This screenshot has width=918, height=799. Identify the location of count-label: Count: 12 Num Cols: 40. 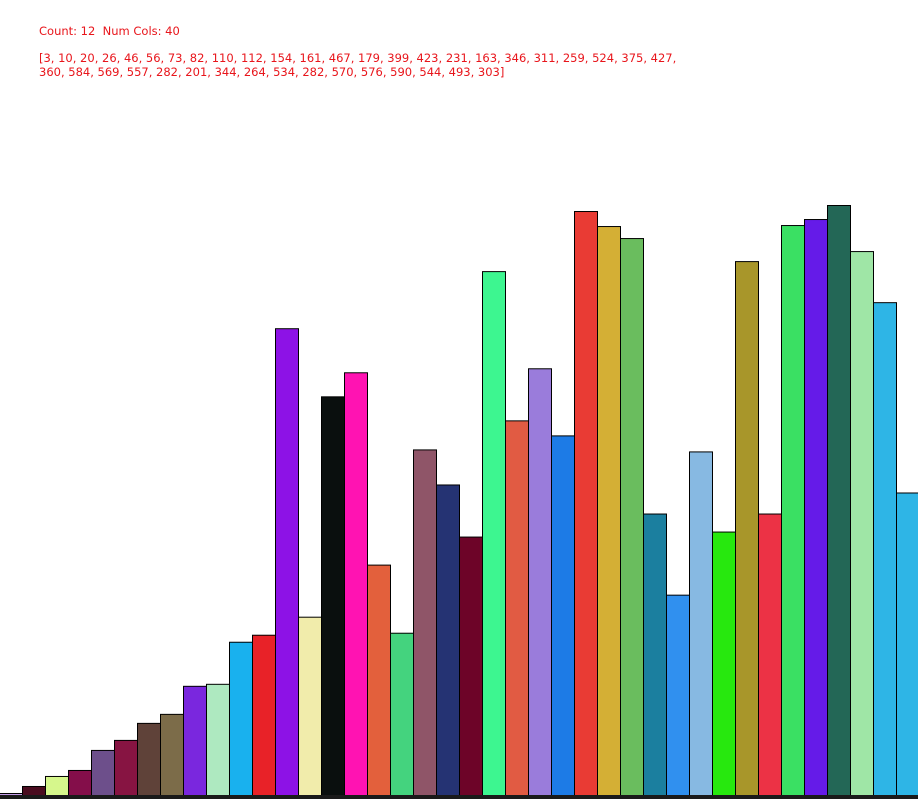
(109, 31).